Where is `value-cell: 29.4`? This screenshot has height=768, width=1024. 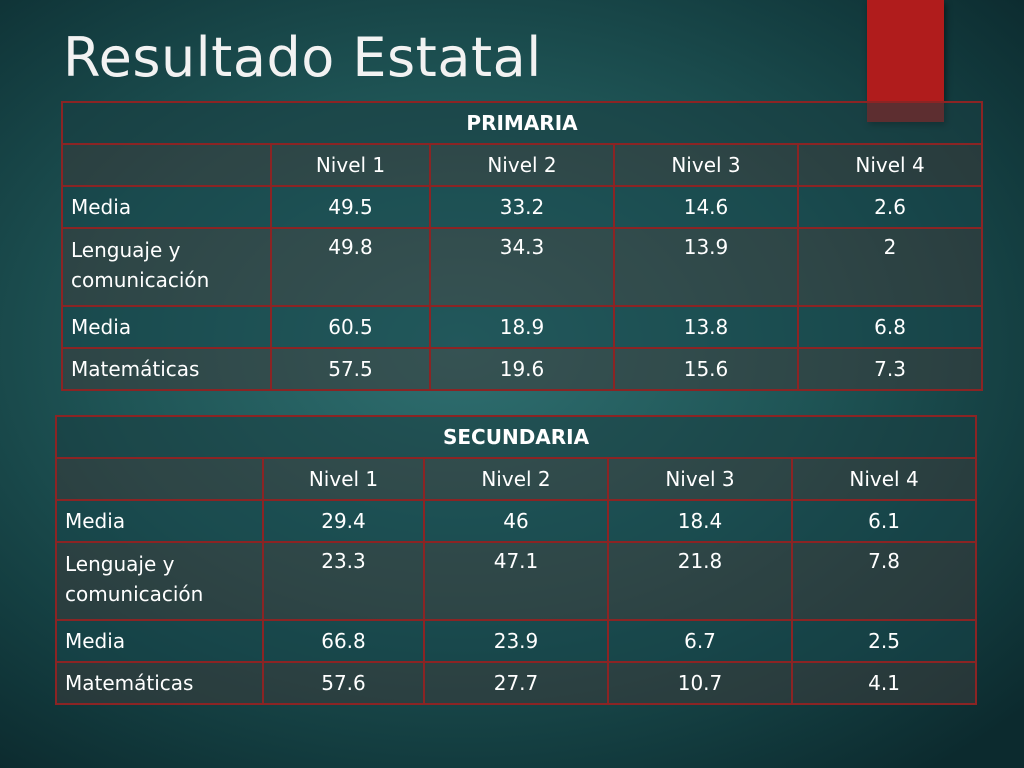 value-cell: 29.4 is located at coordinates (343, 521).